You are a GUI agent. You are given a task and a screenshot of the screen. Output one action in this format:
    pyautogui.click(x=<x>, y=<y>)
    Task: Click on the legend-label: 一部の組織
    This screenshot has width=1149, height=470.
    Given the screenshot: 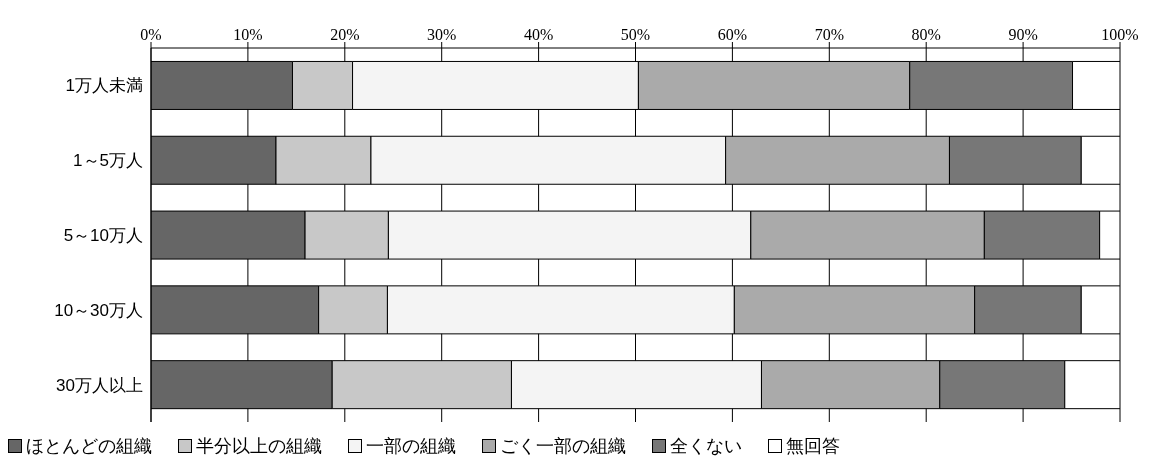 What is the action you would take?
    pyautogui.click(x=411, y=446)
    